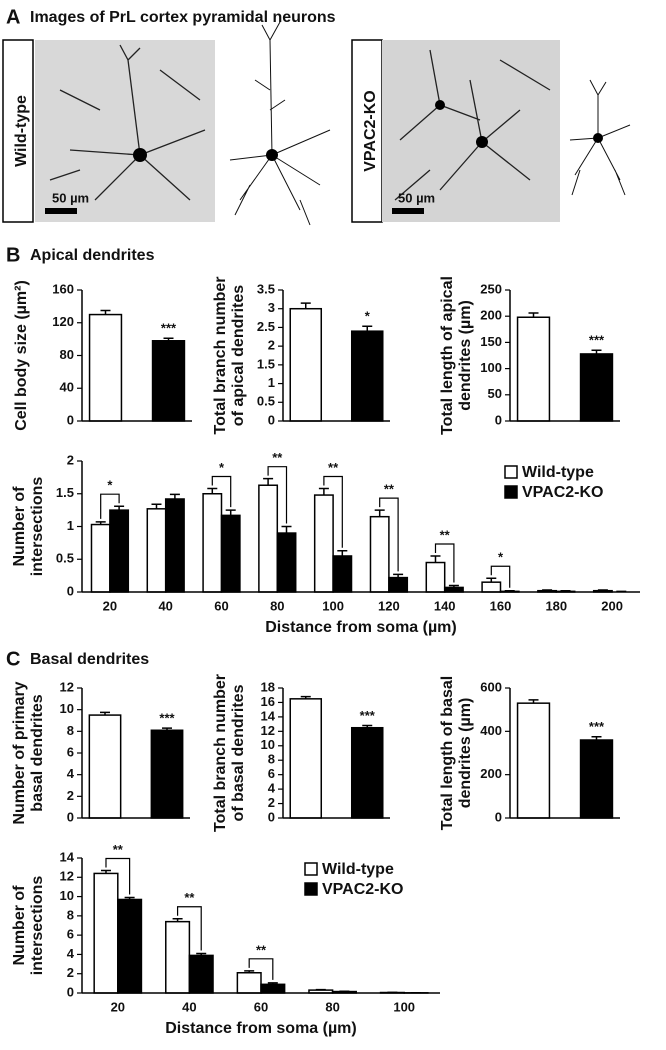  Describe the element at coordinates (277, 605) in the screenshot. I see `x-tick-label: 80` at that location.